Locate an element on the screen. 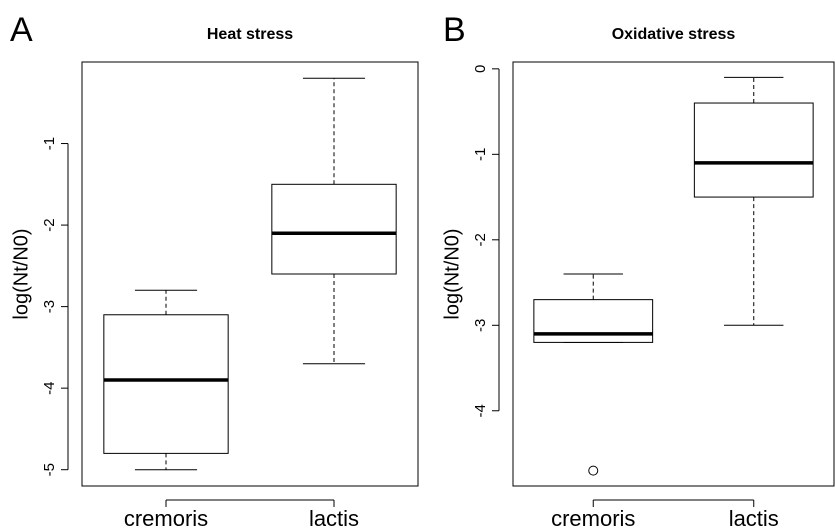 This screenshot has width=835, height=529. y-tick-label: -5 is located at coordinates (49, 469).